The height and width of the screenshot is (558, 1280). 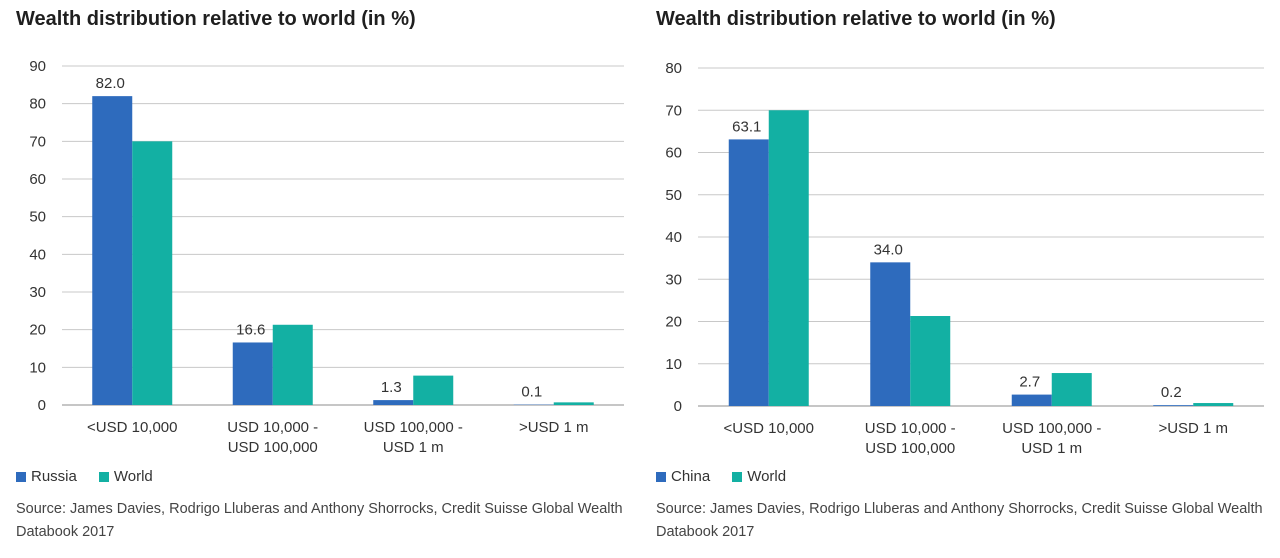 I want to click on legend-swatch-china, so click(x=661, y=476).